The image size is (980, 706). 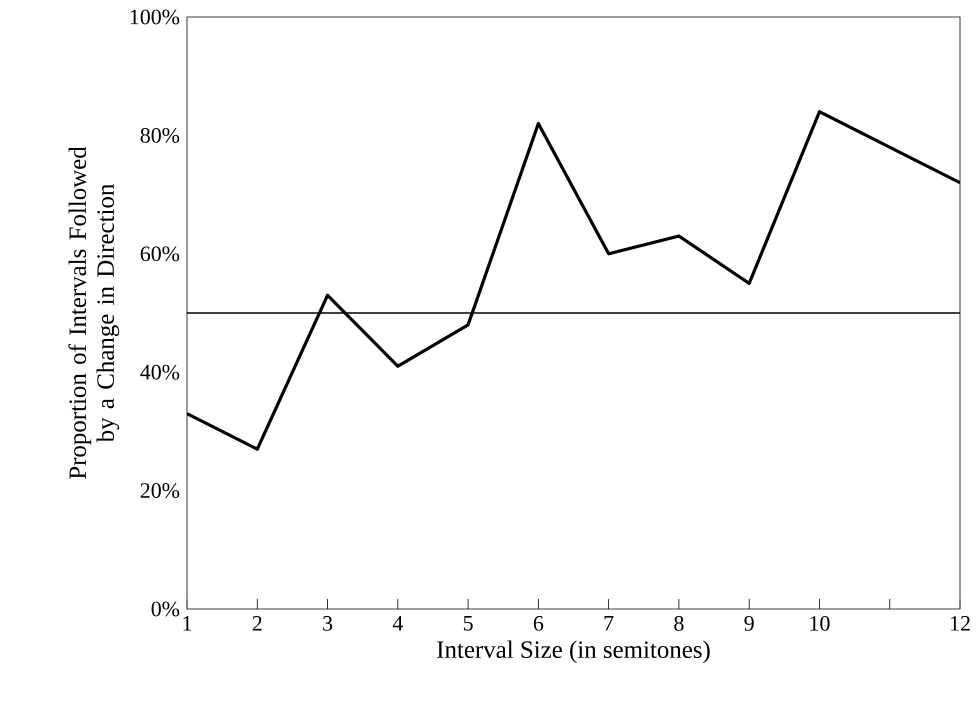 What do you see at coordinates (397, 623) in the screenshot?
I see `x-tick-label: 4` at bounding box center [397, 623].